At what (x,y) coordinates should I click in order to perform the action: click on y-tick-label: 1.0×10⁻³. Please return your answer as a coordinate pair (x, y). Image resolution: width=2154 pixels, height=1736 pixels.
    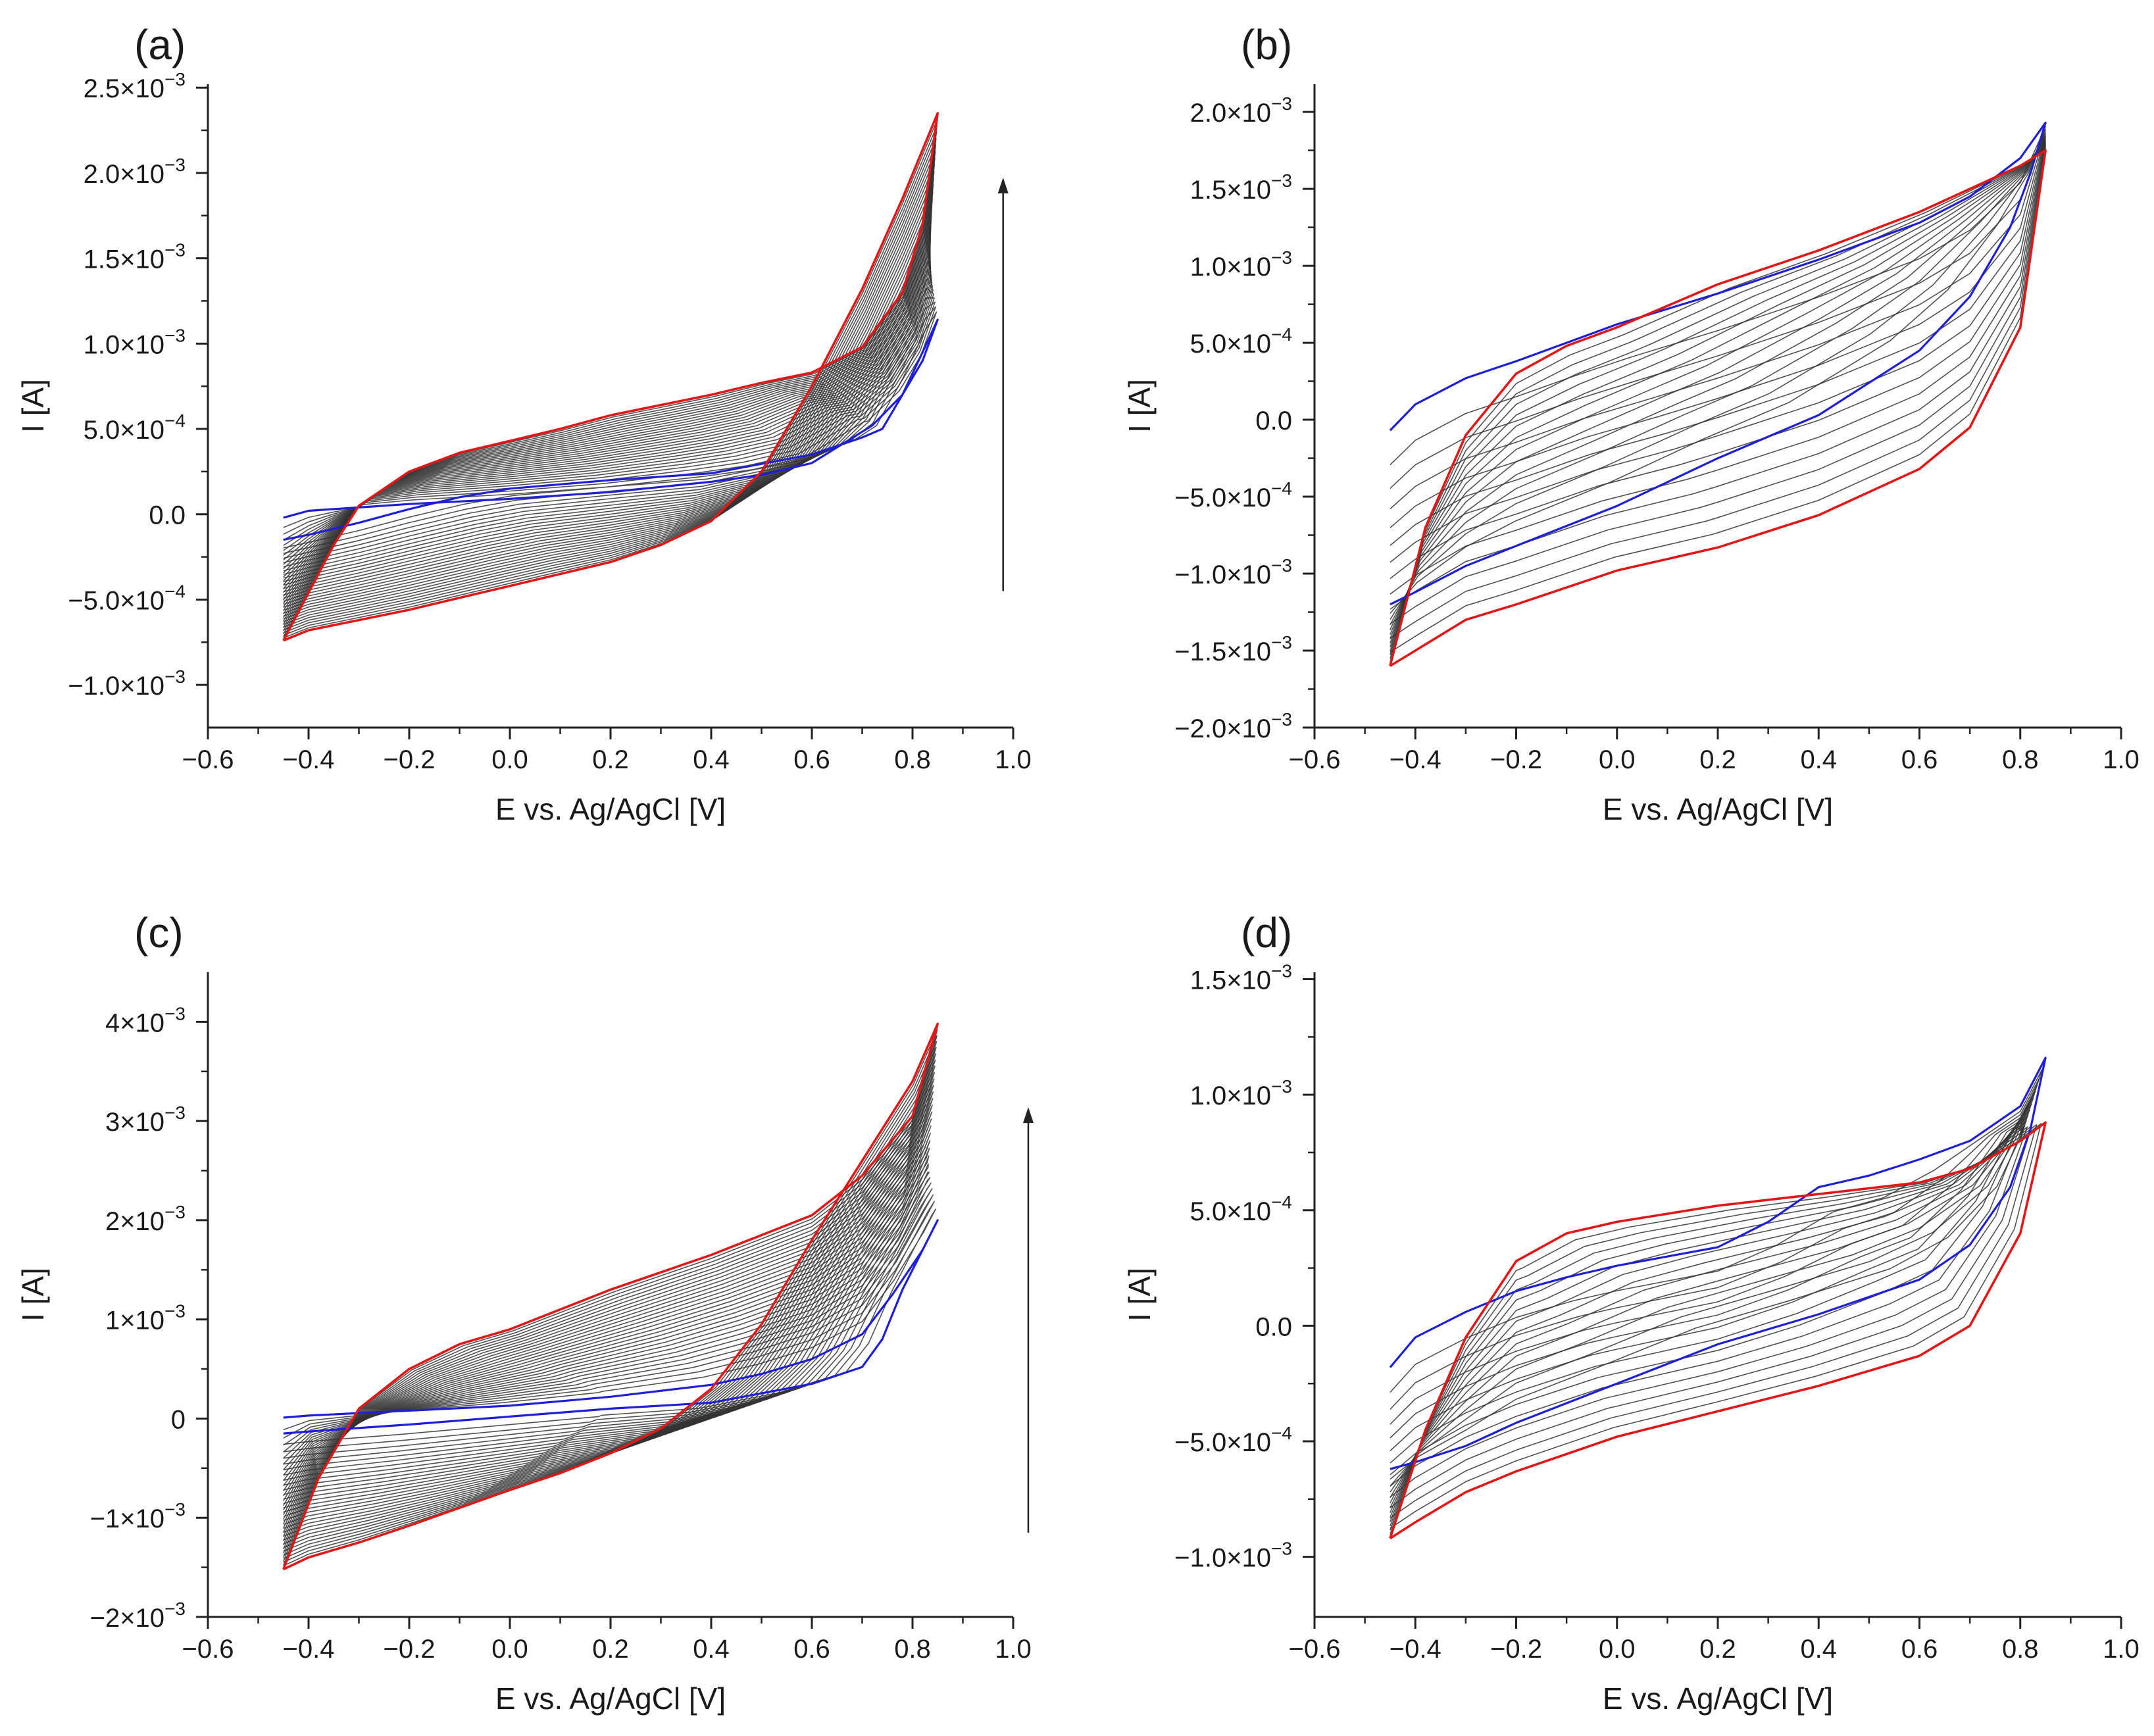
    Looking at the image, I should click on (1241, 265).